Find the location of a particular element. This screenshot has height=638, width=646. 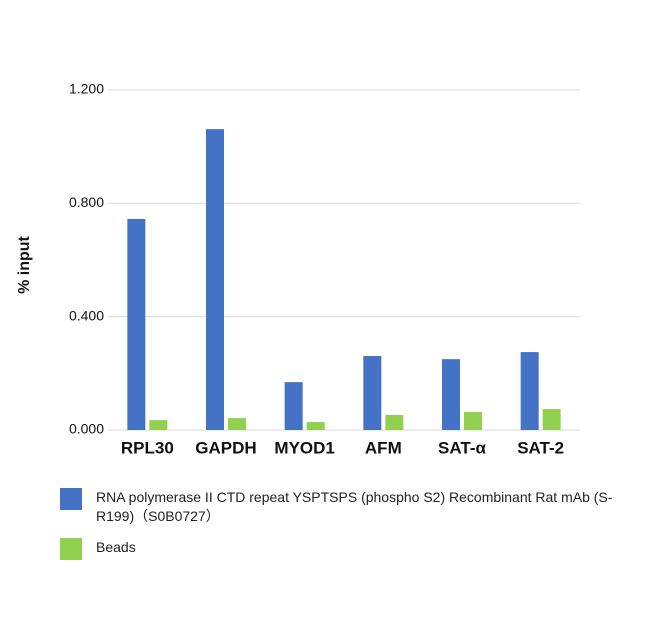

y-tick-label: 0.400 is located at coordinates (86, 315).